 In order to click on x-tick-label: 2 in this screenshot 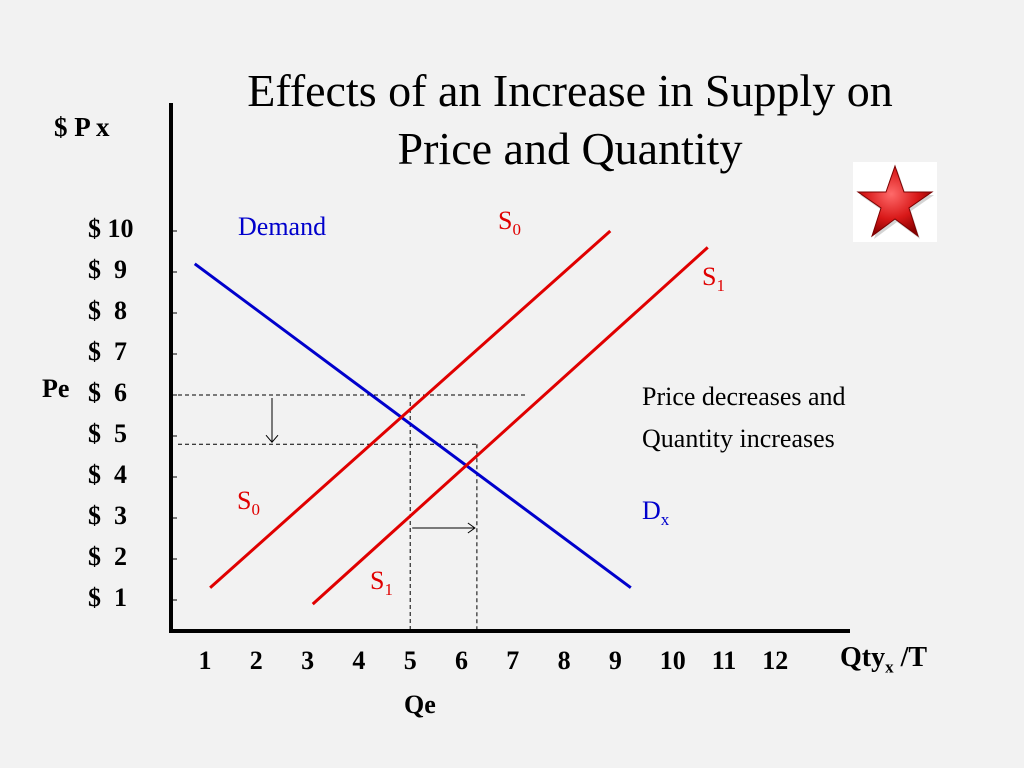, I will do `click(256, 660)`.